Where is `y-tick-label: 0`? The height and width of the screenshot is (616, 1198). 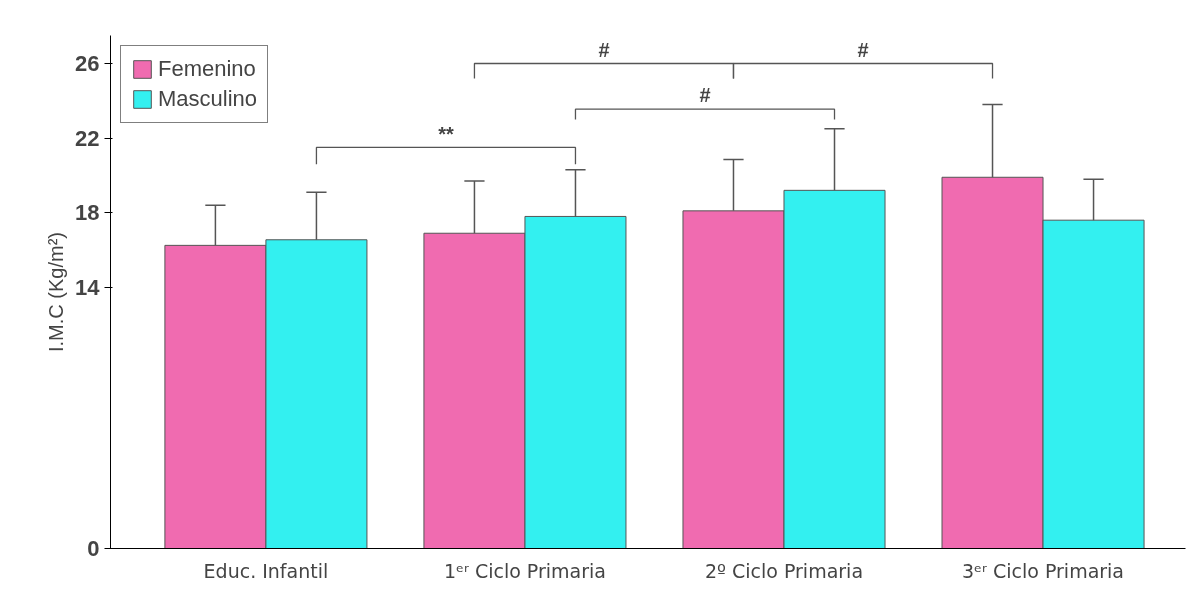 y-tick-label: 0 is located at coordinates (93, 548).